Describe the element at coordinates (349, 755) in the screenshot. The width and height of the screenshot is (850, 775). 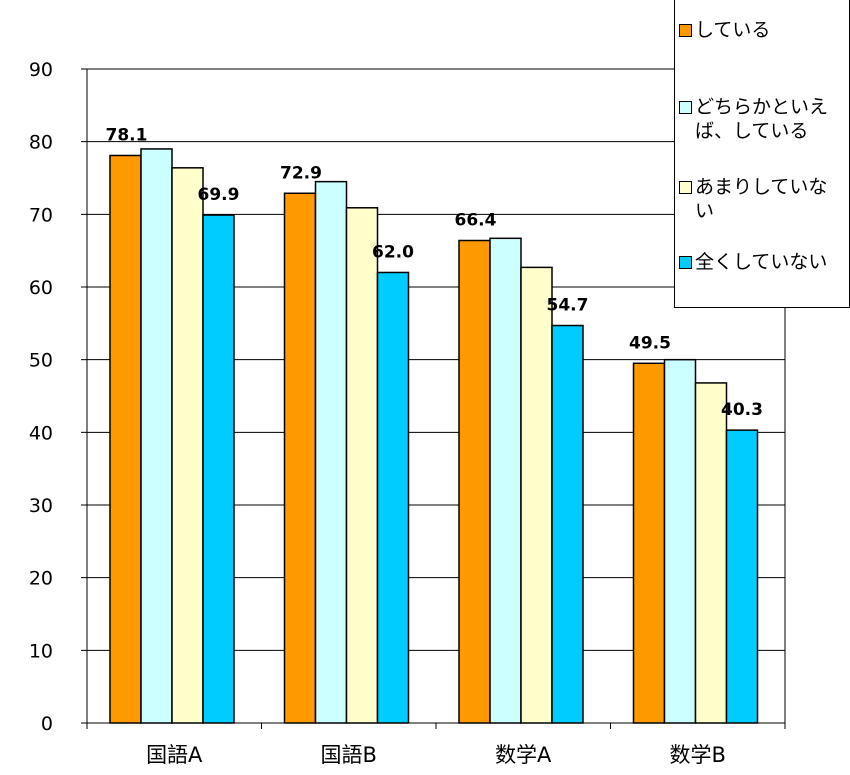
I see `category-label: 国語B` at that location.